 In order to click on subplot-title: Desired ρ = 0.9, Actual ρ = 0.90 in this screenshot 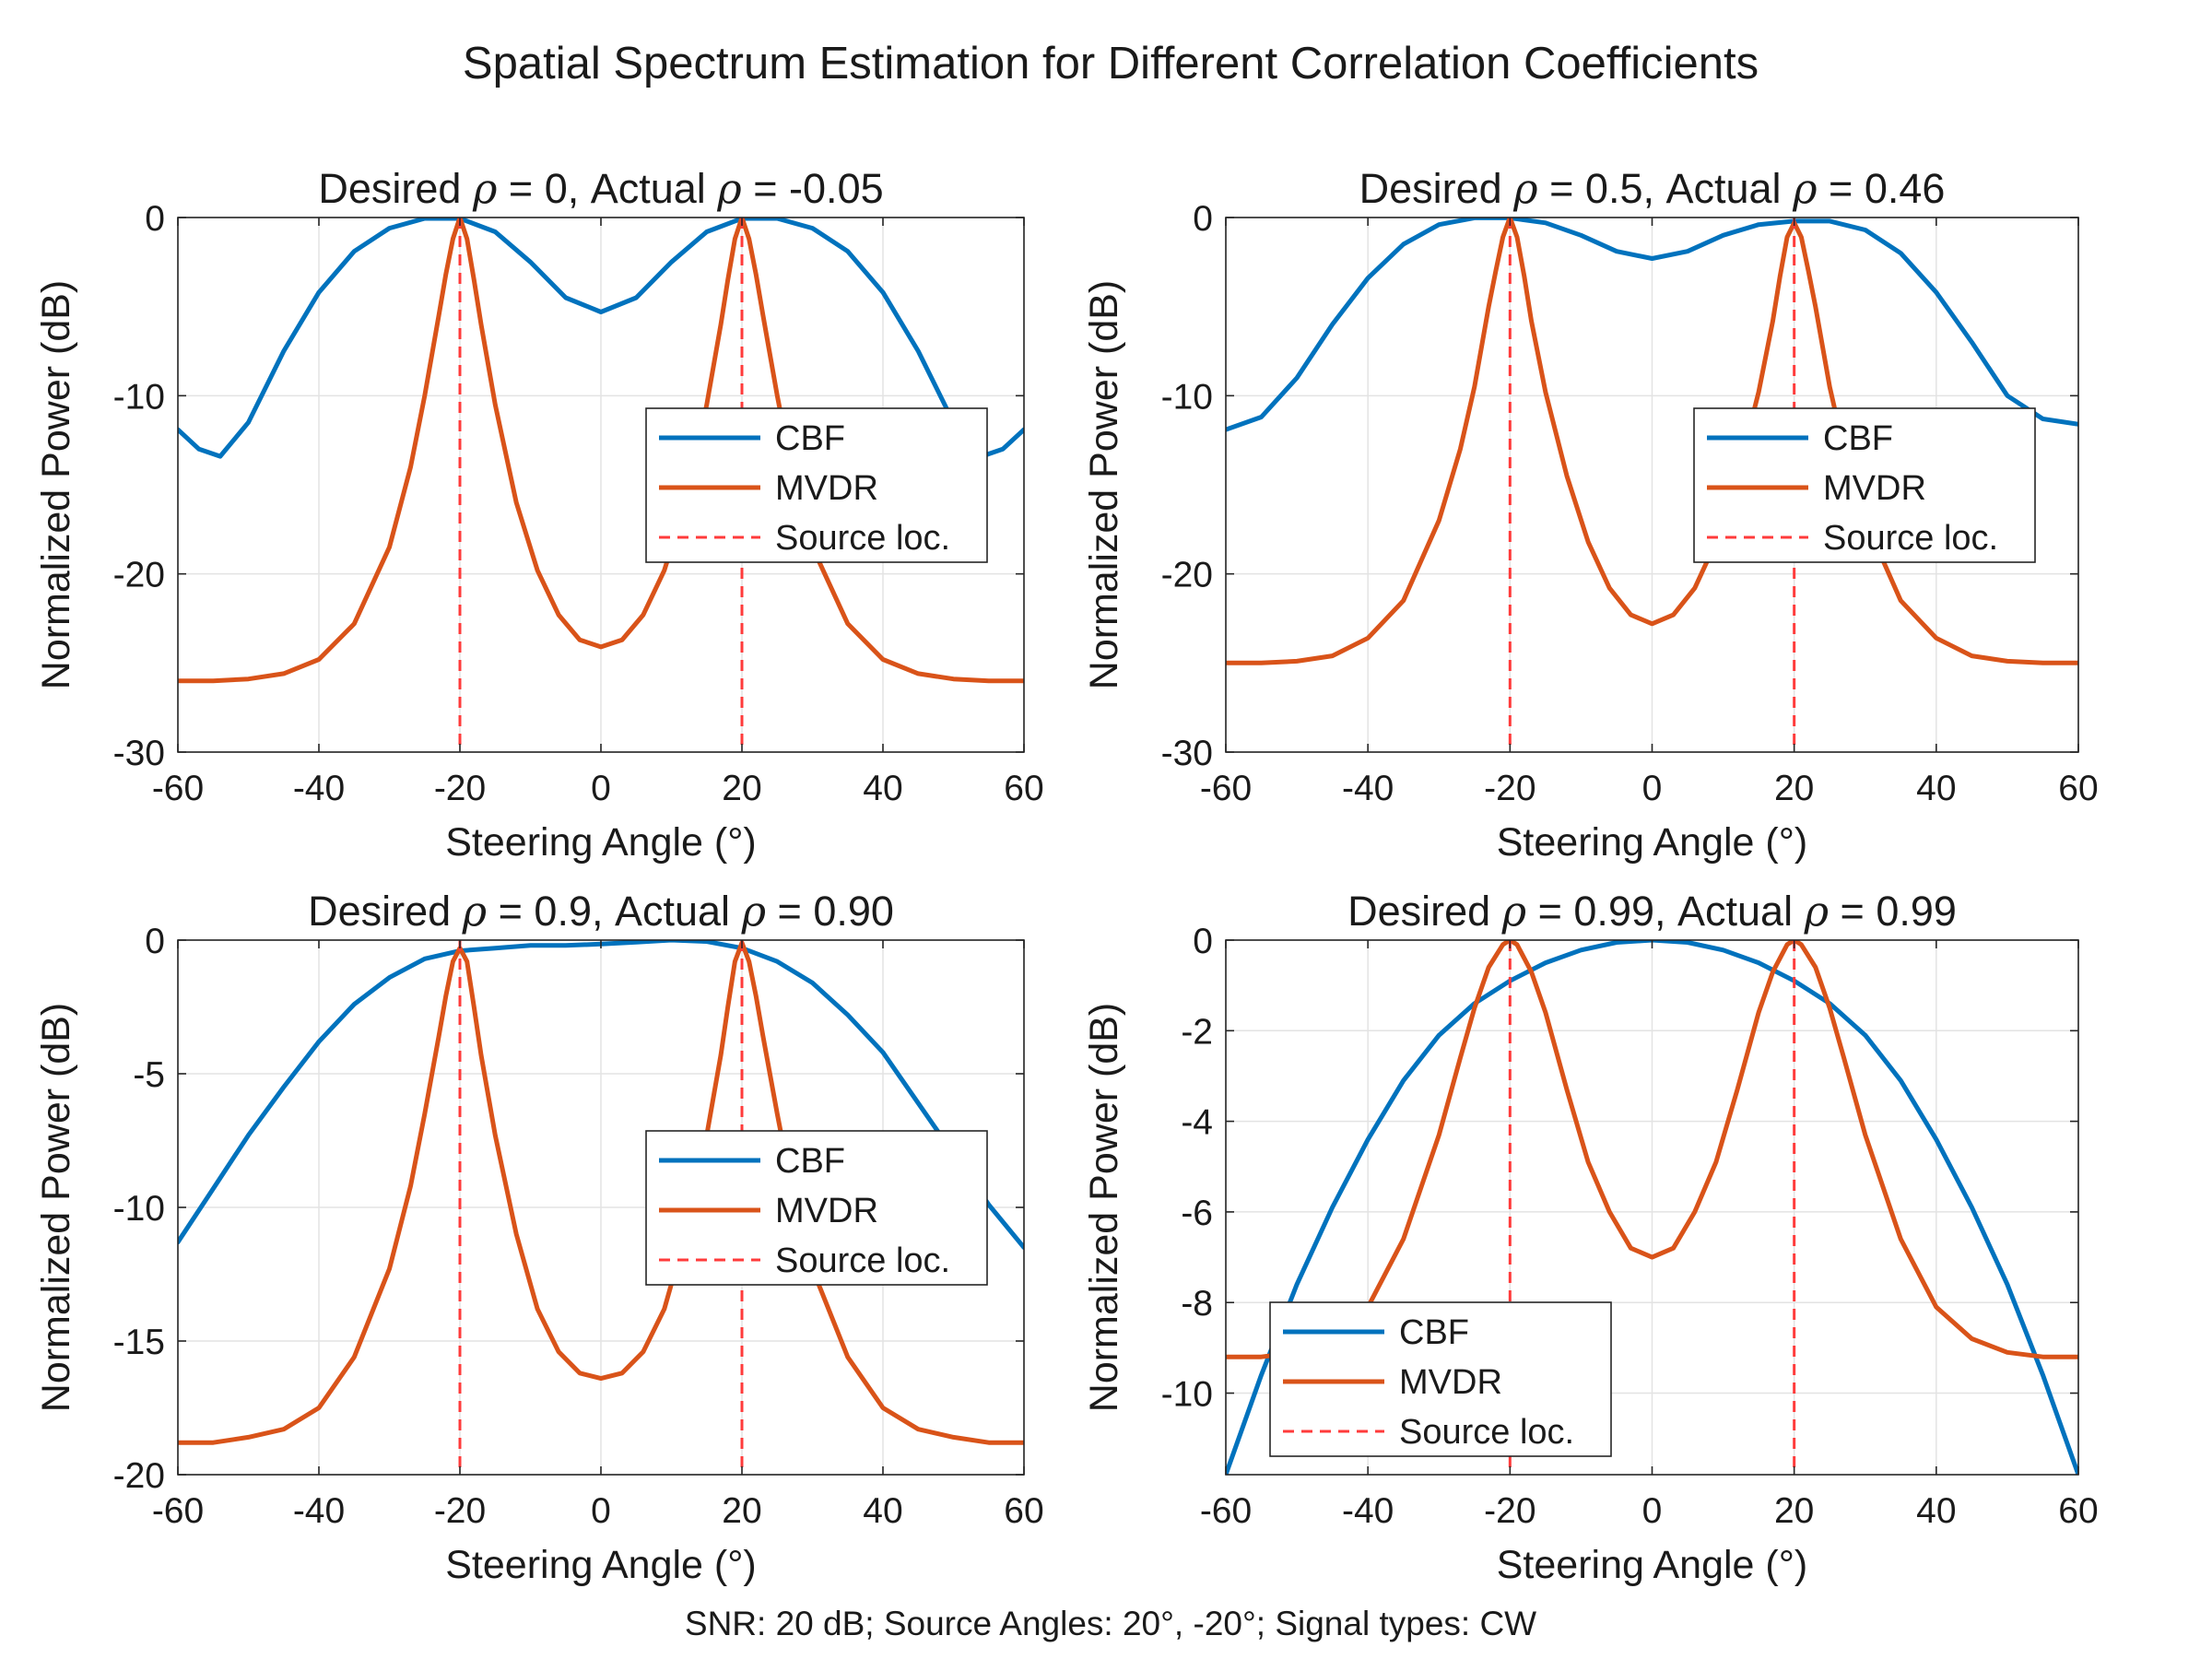, I will do `click(601, 911)`.